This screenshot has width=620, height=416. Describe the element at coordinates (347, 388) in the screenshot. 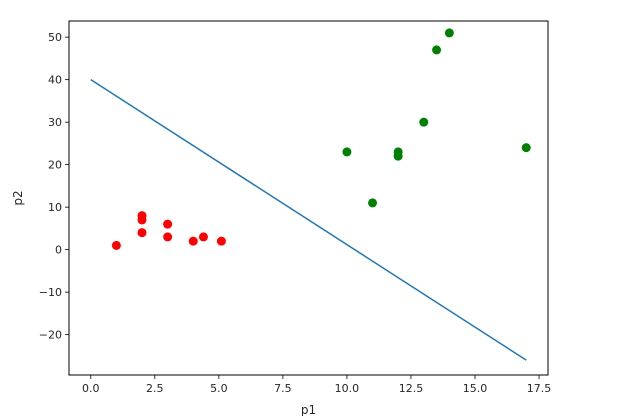

I see `x-tick-label: 10.0` at that location.